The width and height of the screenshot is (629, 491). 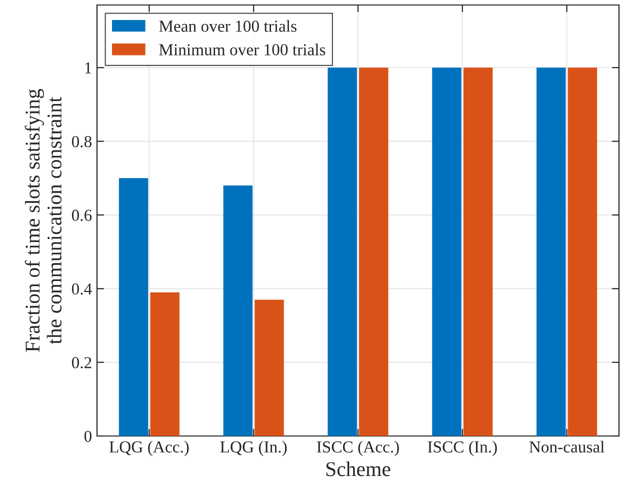 What do you see at coordinates (227, 26) in the screenshot?
I see `legend-label: Mean over 100 trials` at bounding box center [227, 26].